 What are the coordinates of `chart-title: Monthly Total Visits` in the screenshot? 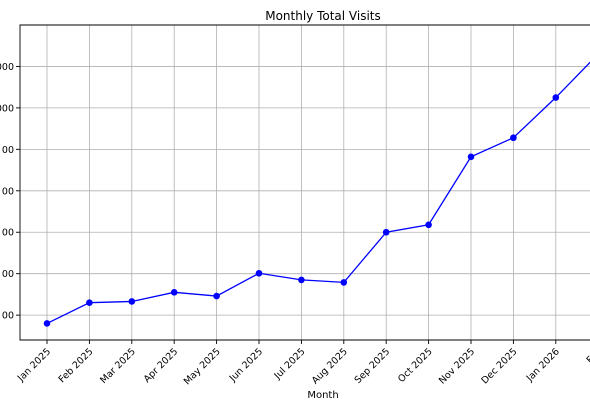 It's located at (323, 16).